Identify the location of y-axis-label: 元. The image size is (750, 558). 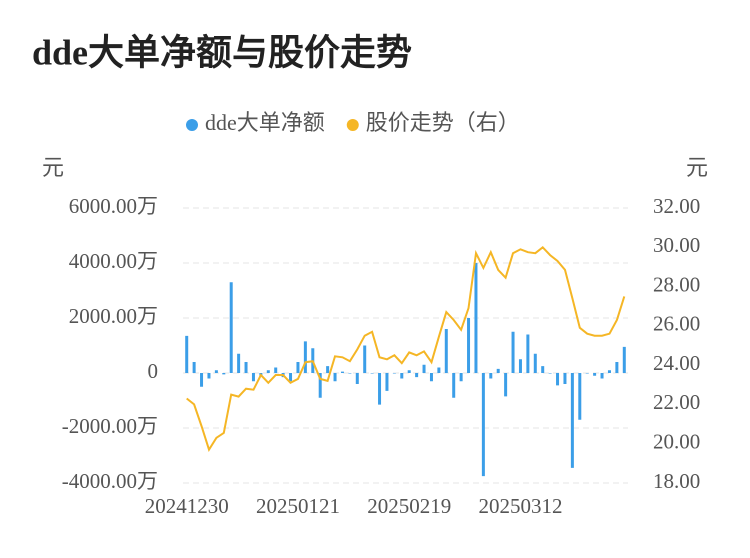
(53, 167).